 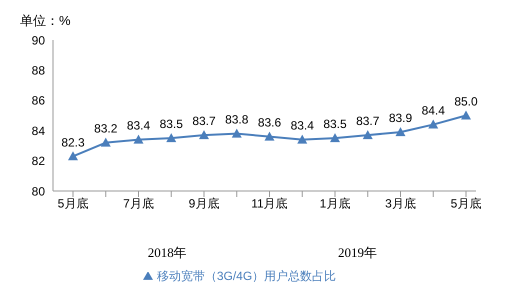 What do you see at coordinates (106, 129) in the screenshot?
I see `data-label: 83.2` at bounding box center [106, 129].